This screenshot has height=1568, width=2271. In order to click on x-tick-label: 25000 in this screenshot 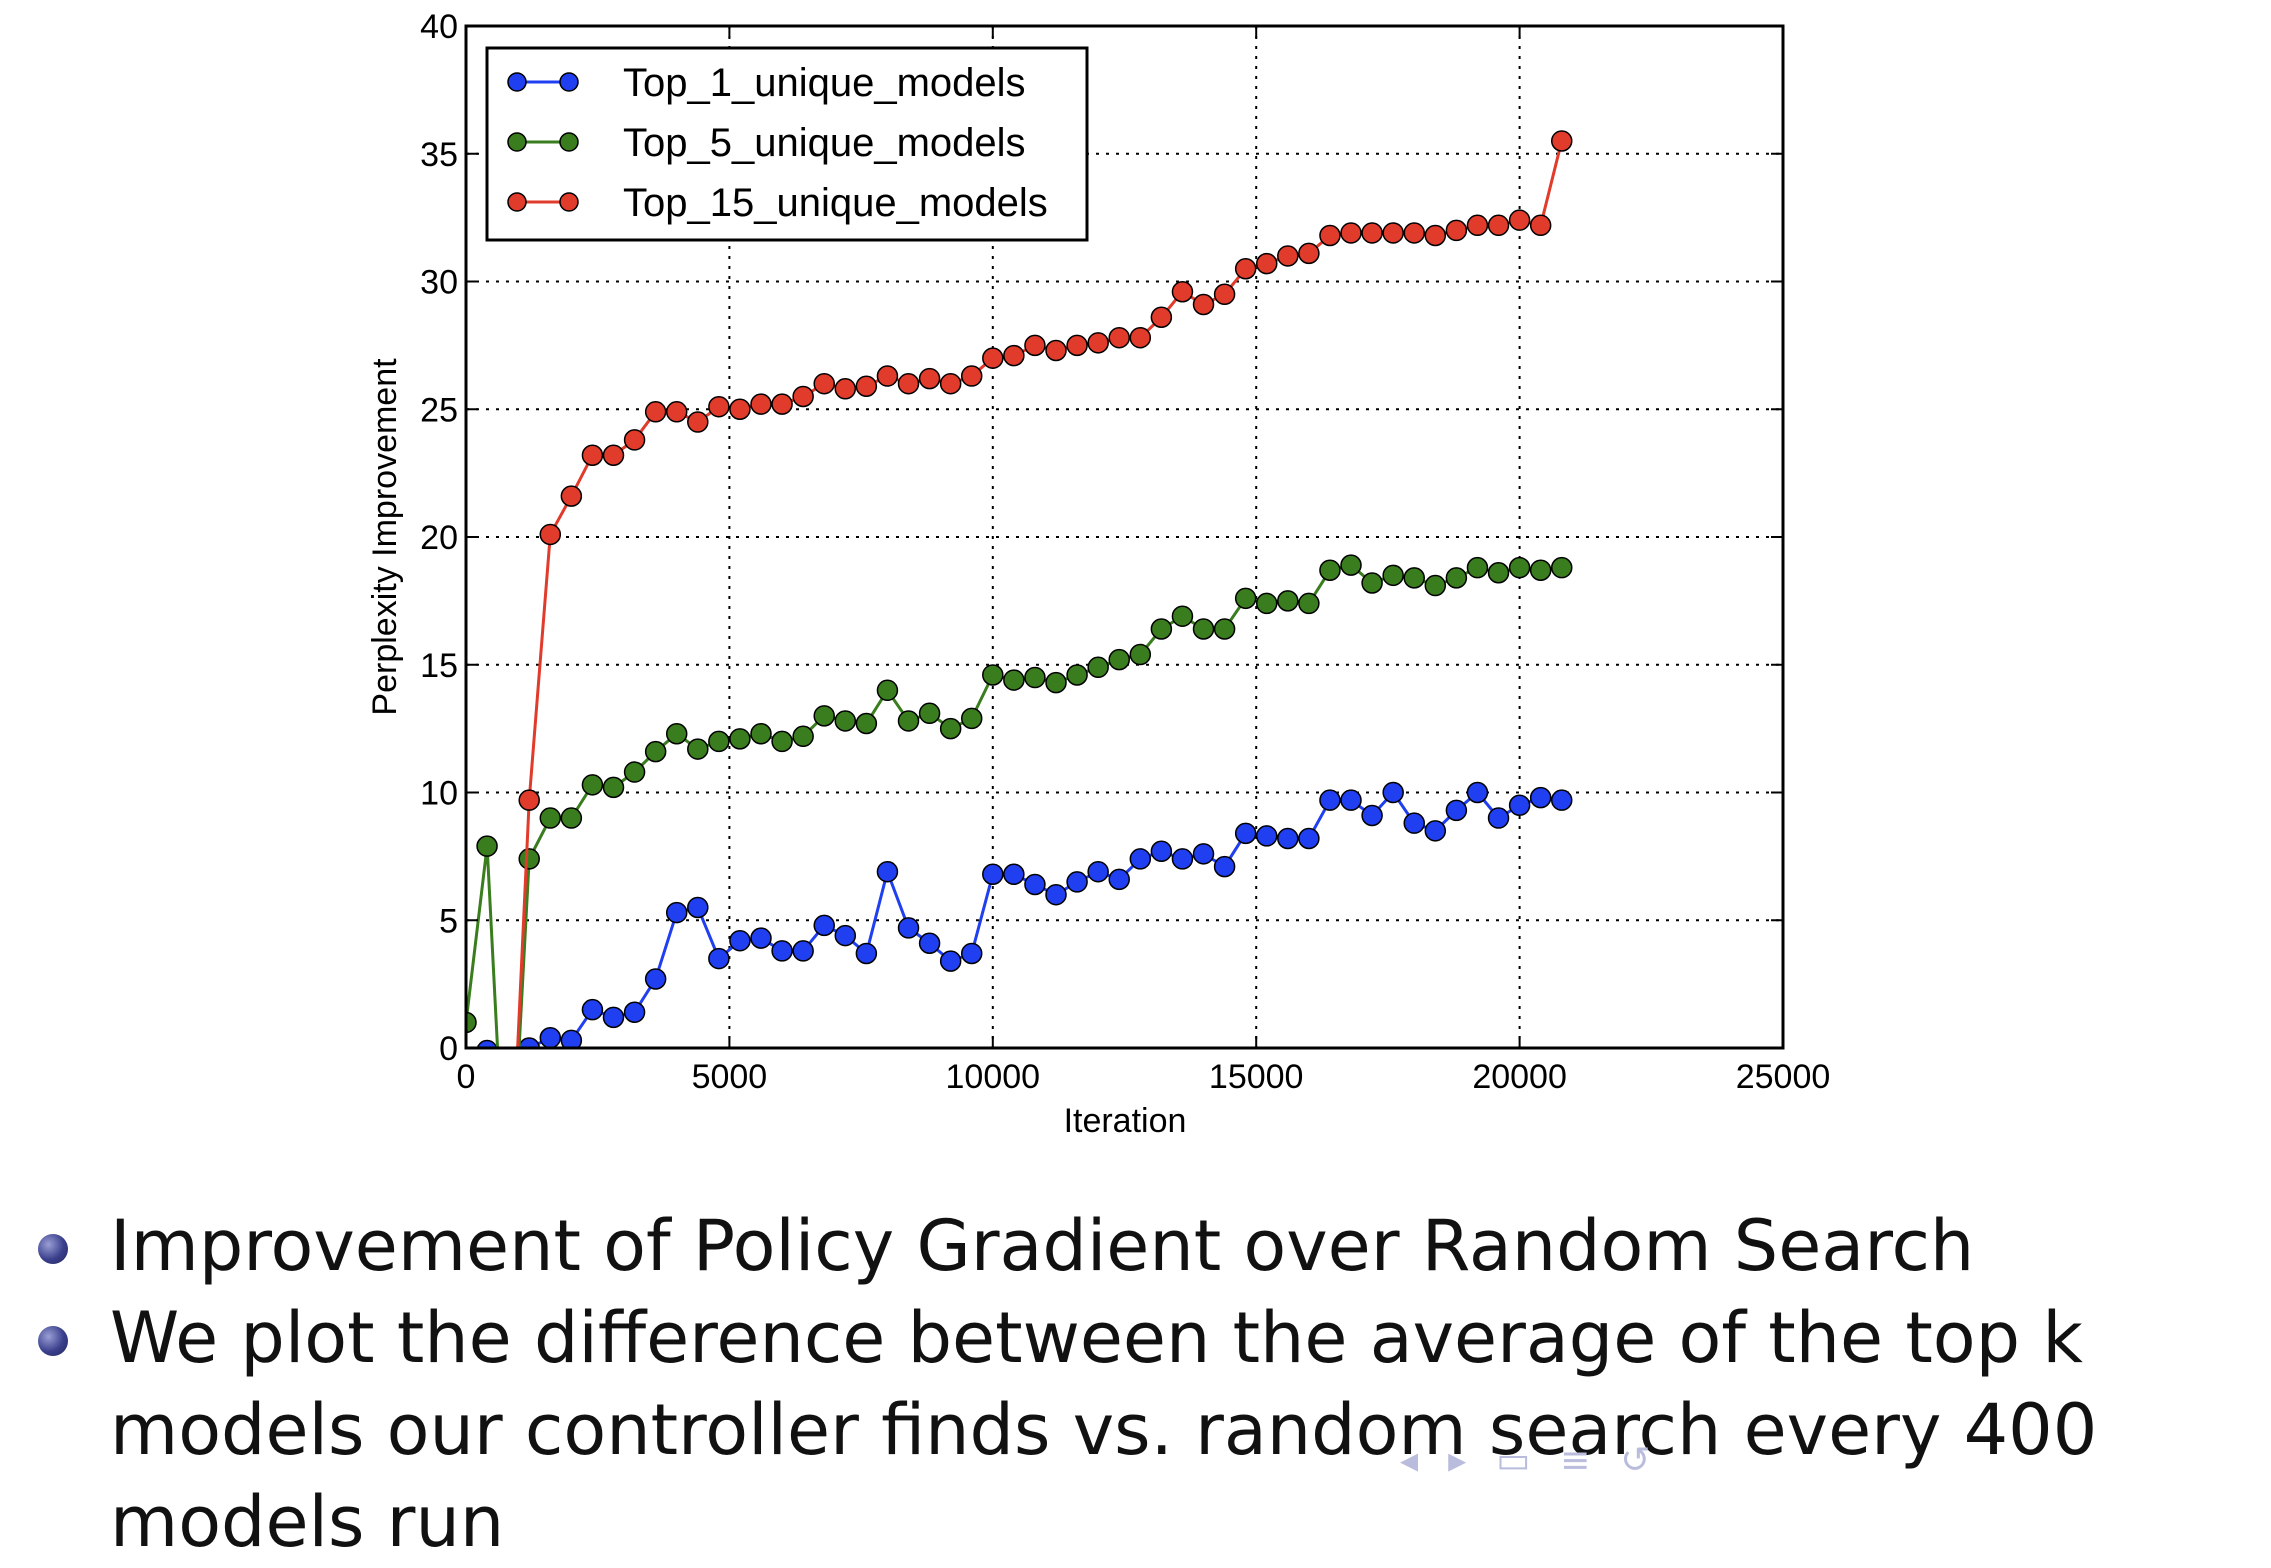, I will do `click(1783, 1077)`.